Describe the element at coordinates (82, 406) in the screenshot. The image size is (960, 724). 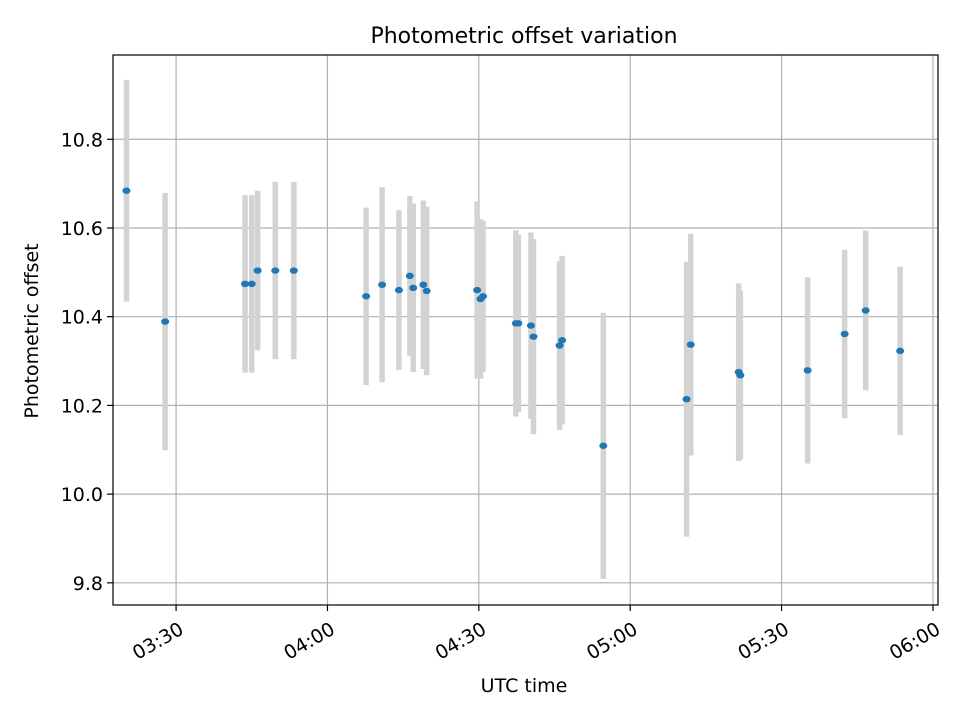
I see `y-tick-label: 10.2` at that location.